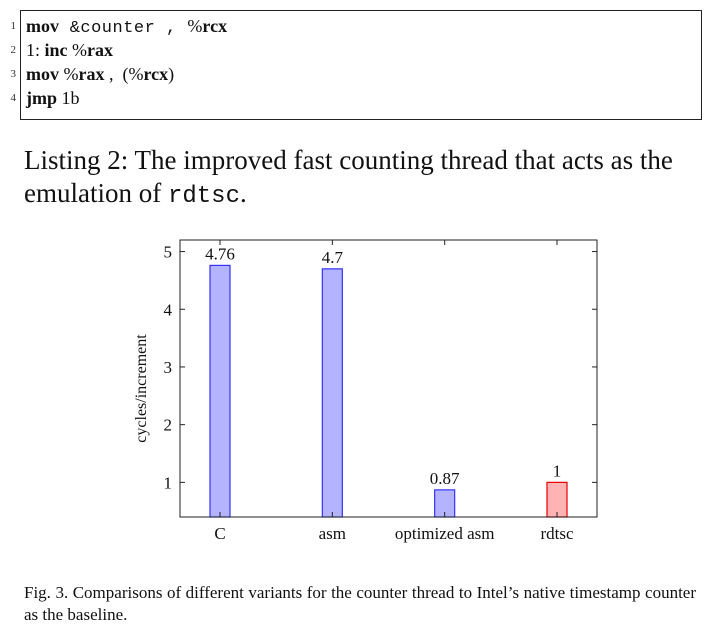 This screenshot has width=714, height=642. Describe the element at coordinates (13, 50) in the screenshot. I see `line-number: 2` at that location.